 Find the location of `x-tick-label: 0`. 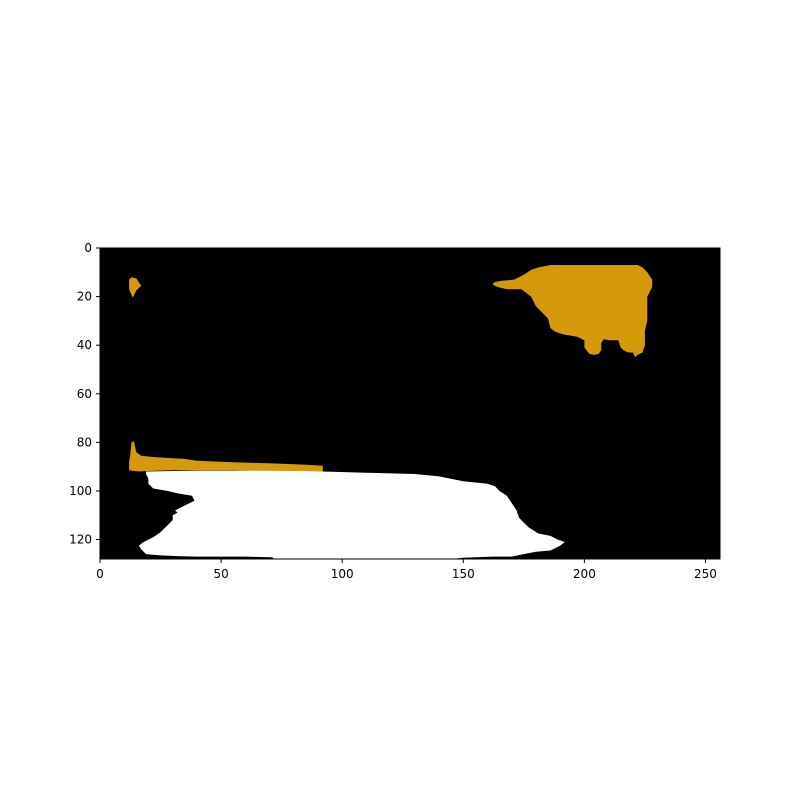

x-tick-label: 0 is located at coordinates (100, 574).